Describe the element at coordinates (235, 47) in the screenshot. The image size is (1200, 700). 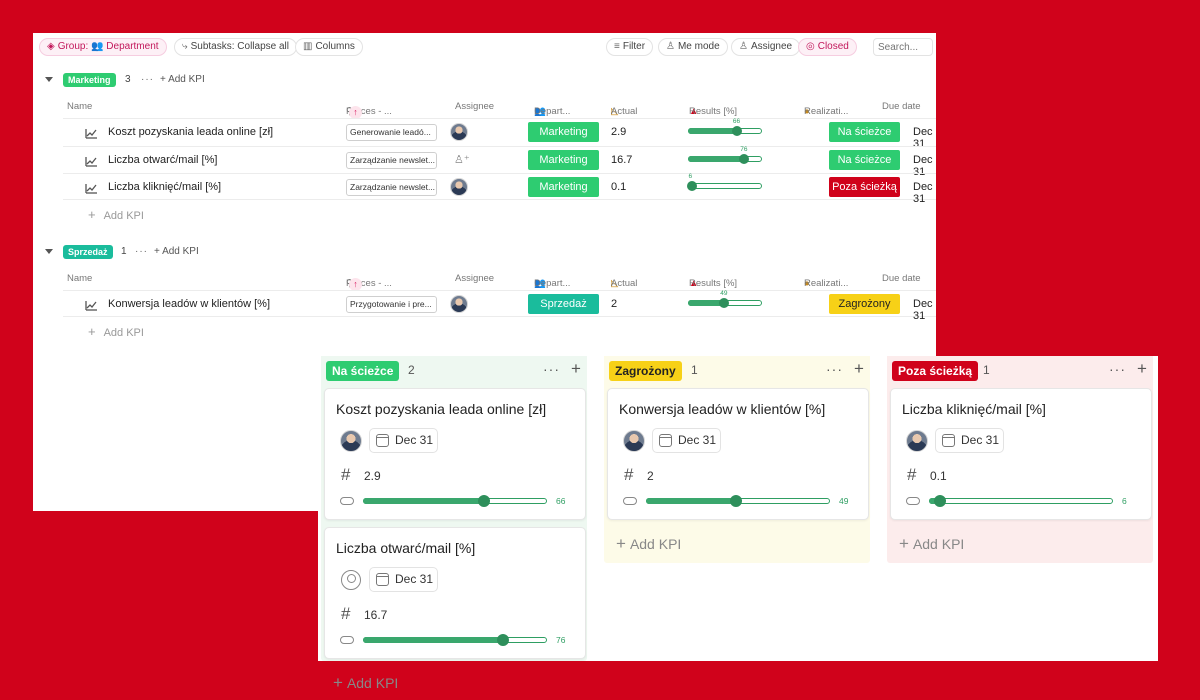
I see `subtasks-button: ⤷ Subtasks: Collapse all` at that location.